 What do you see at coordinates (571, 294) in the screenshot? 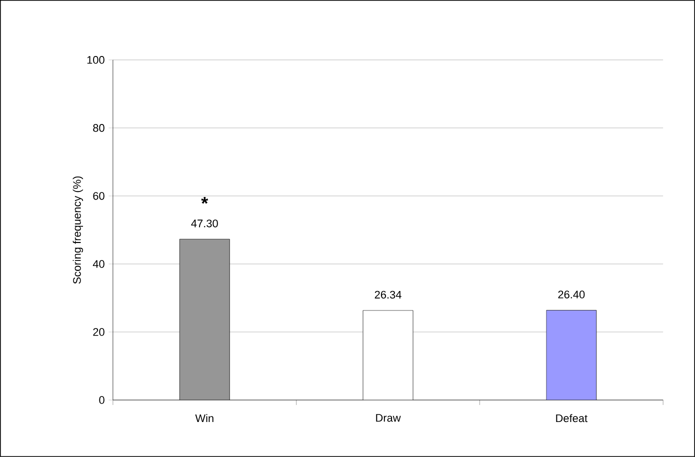
I see `data-label: 26.40` at bounding box center [571, 294].